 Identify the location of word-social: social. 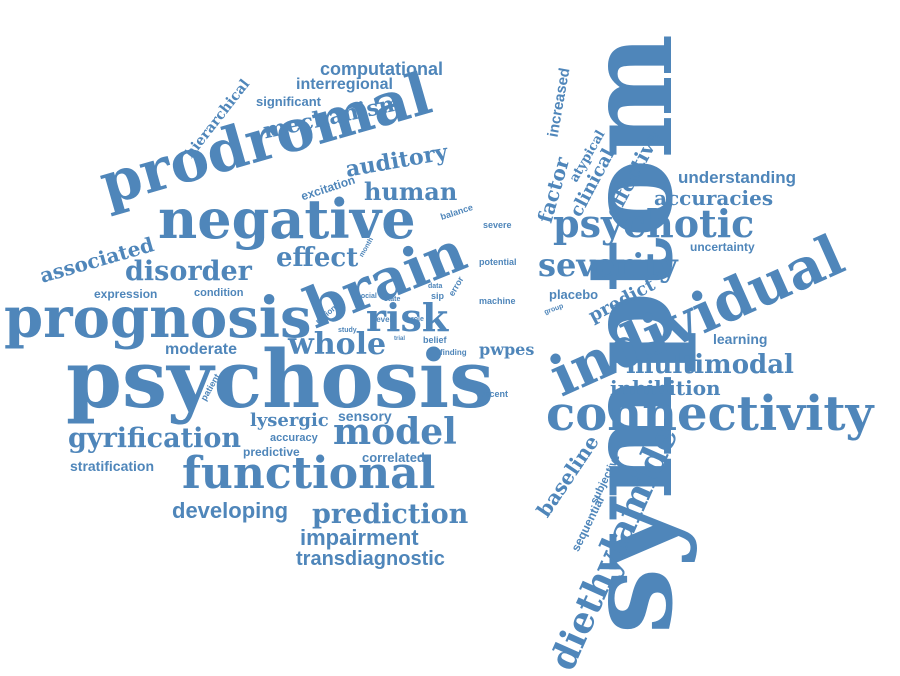
(367, 296).